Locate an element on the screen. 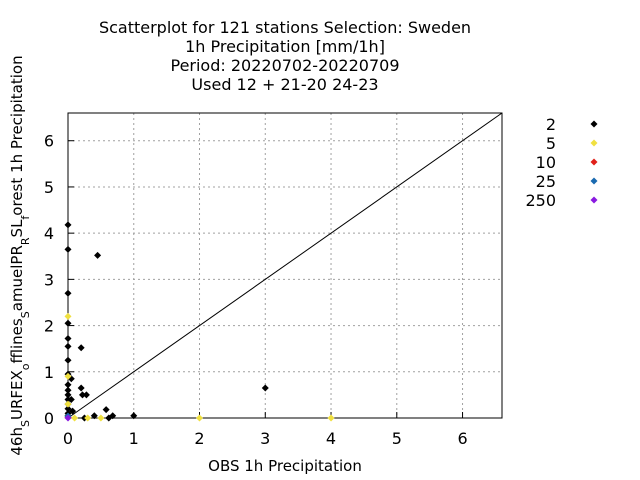  y-axis-label-part: f is located at coordinates (25, 217).